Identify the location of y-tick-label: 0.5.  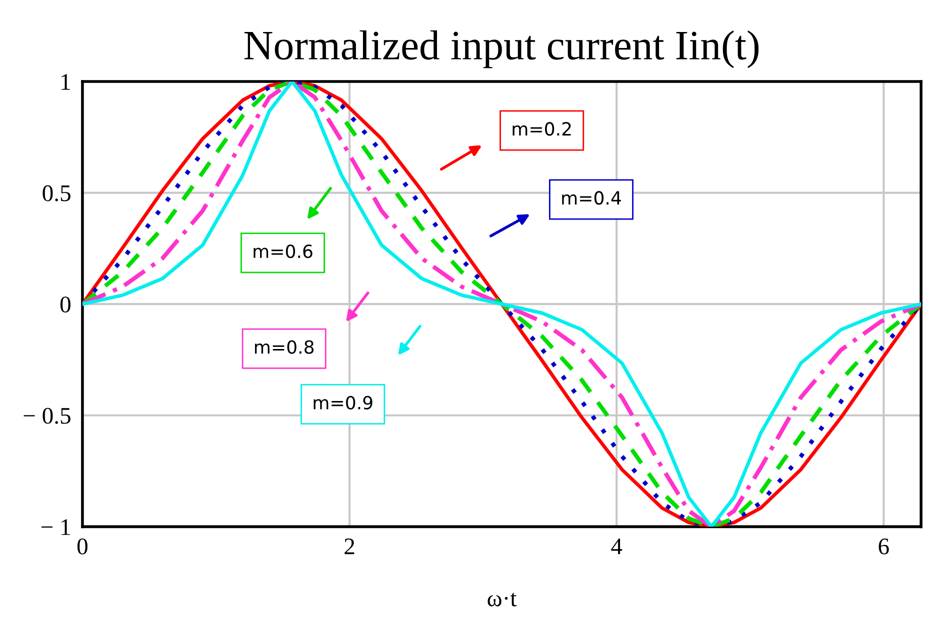
(56, 193).